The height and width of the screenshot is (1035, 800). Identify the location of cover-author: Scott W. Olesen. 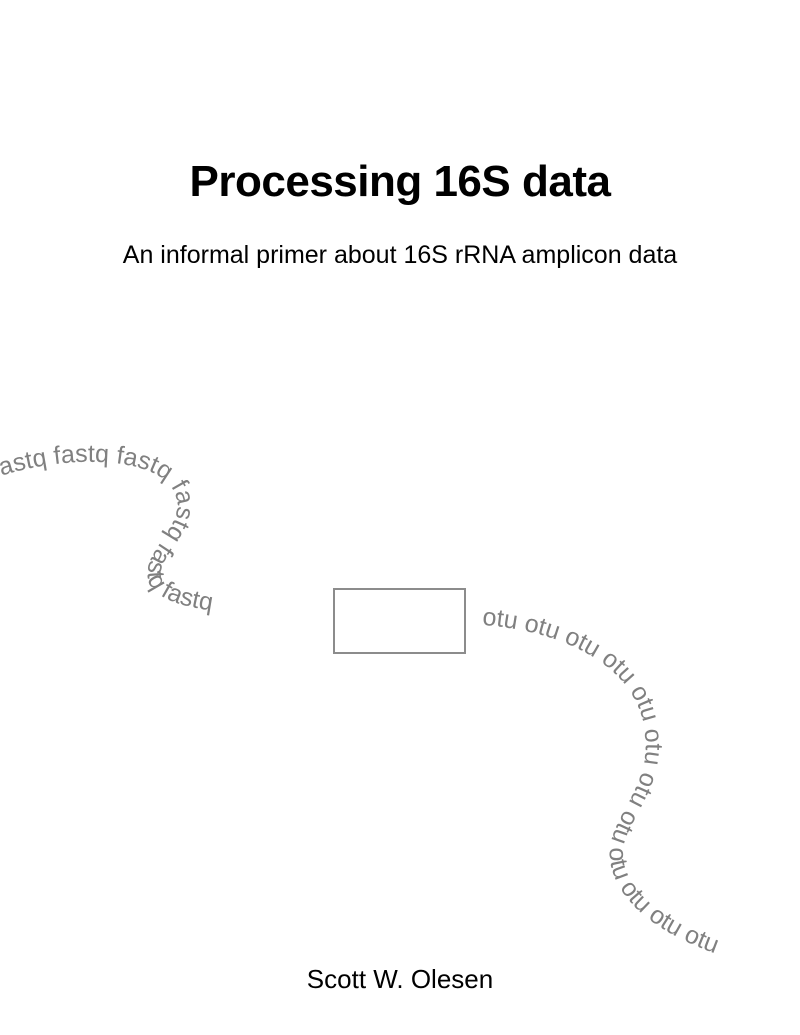
(400, 979).